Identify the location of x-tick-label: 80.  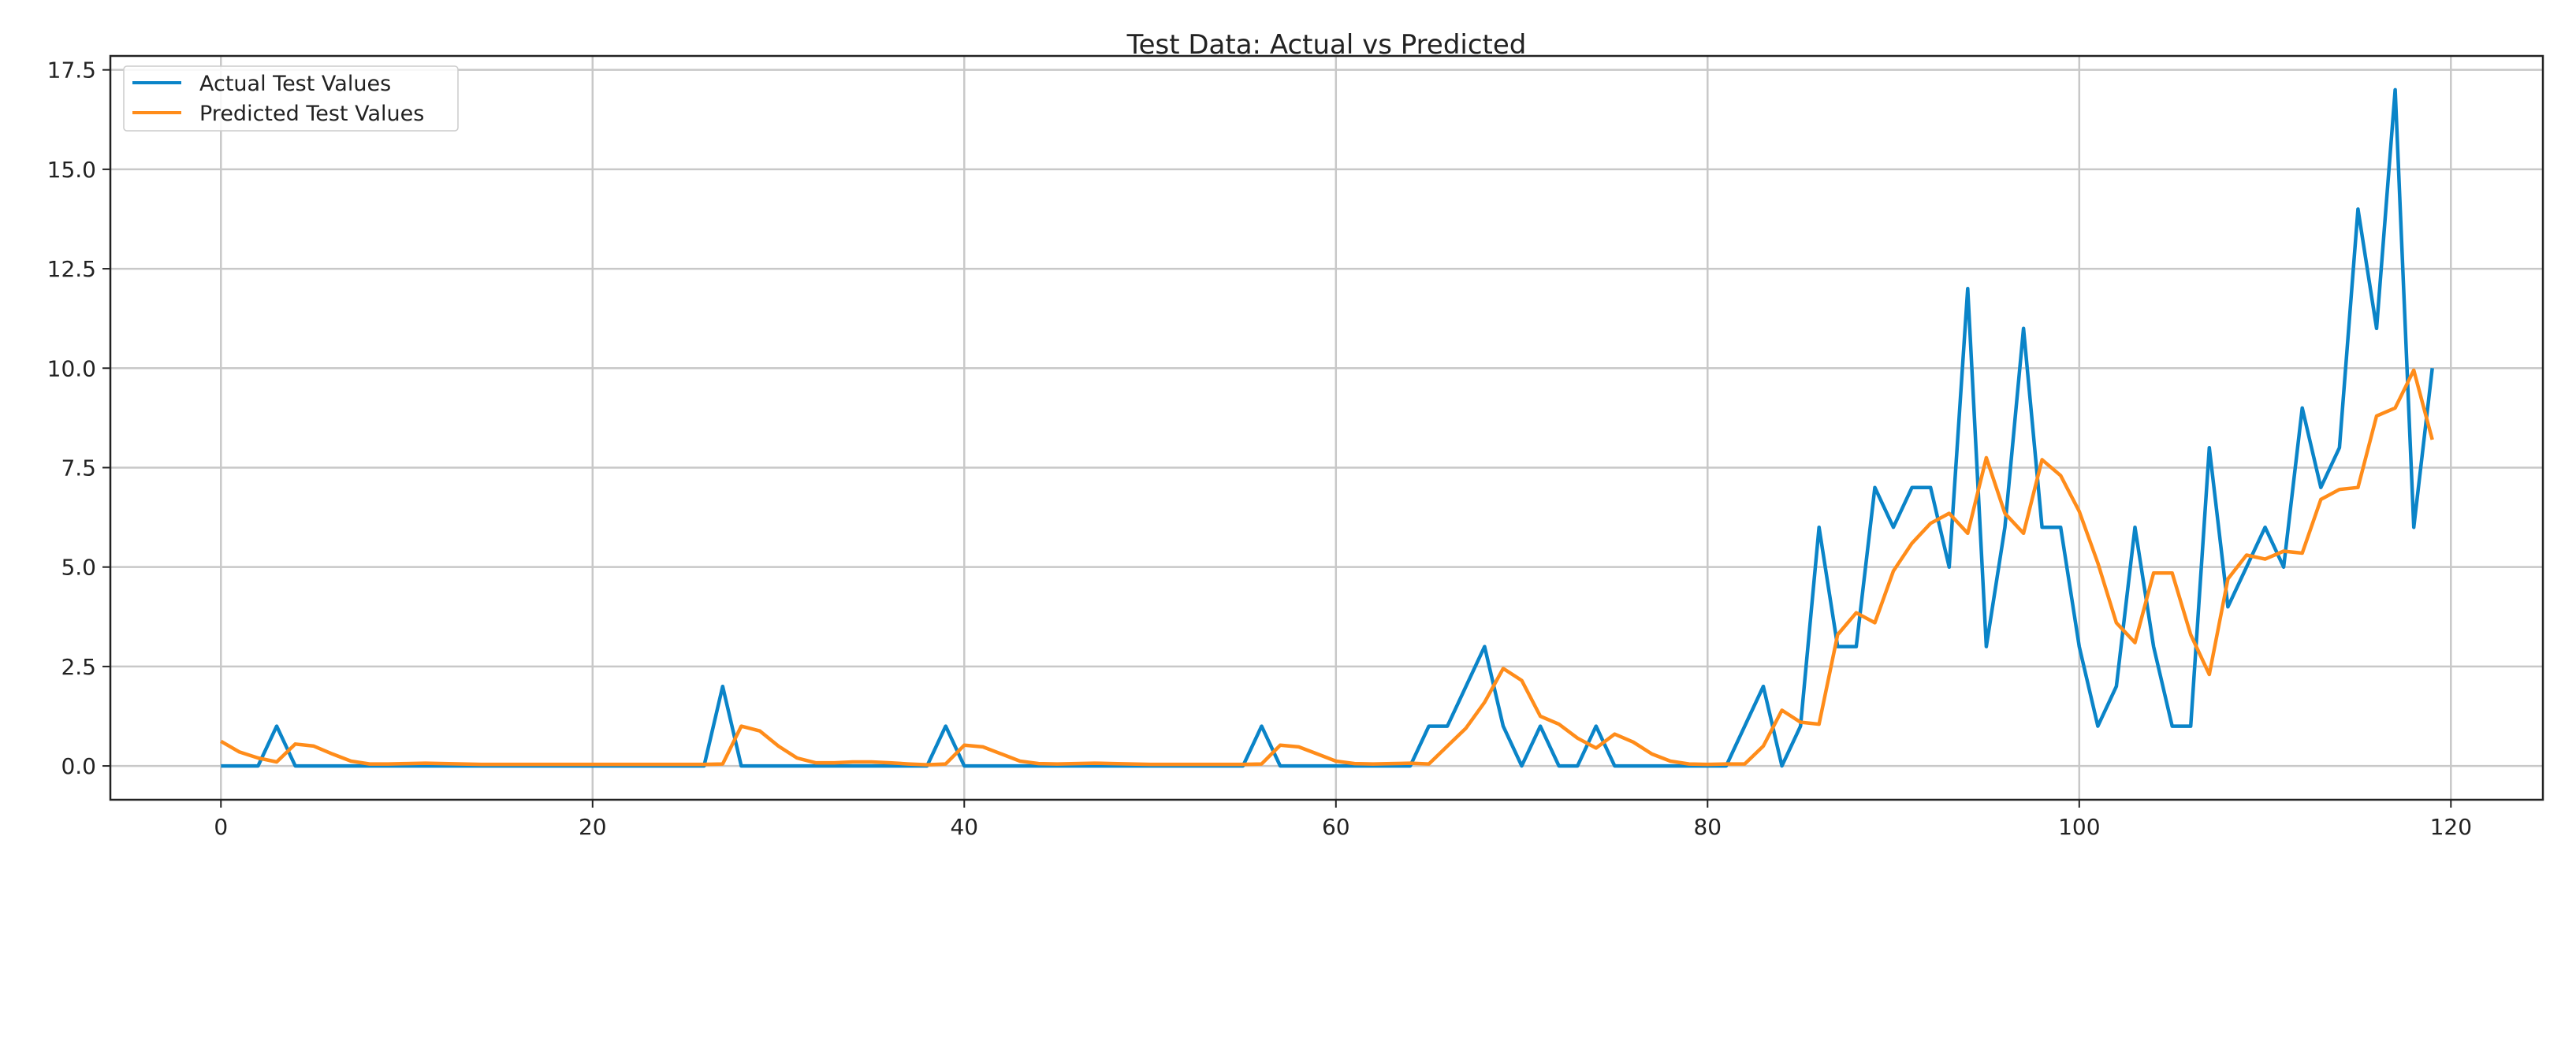
(1707, 827).